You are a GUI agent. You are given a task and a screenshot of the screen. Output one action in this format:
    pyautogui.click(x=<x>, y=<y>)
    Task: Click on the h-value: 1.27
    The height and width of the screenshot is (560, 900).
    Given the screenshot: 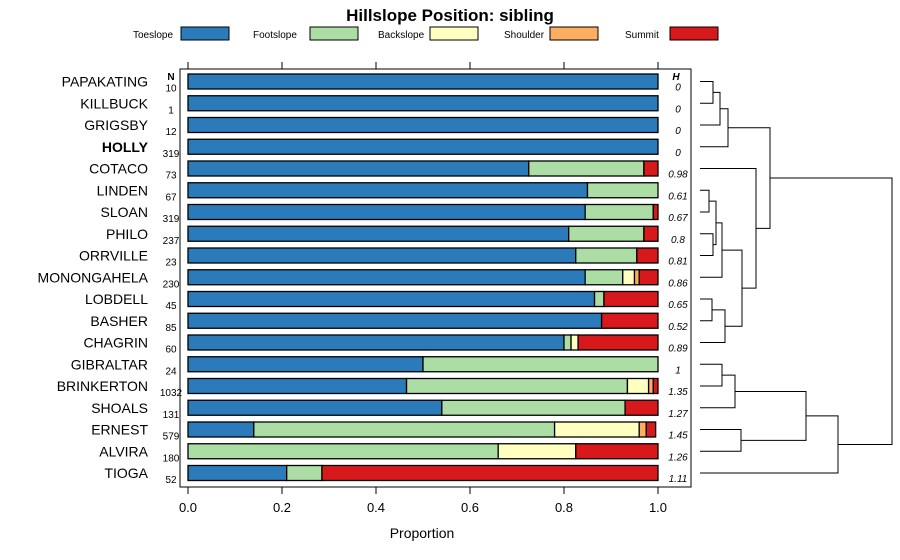 What is the action you would take?
    pyautogui.click(x=678, y=414)
    